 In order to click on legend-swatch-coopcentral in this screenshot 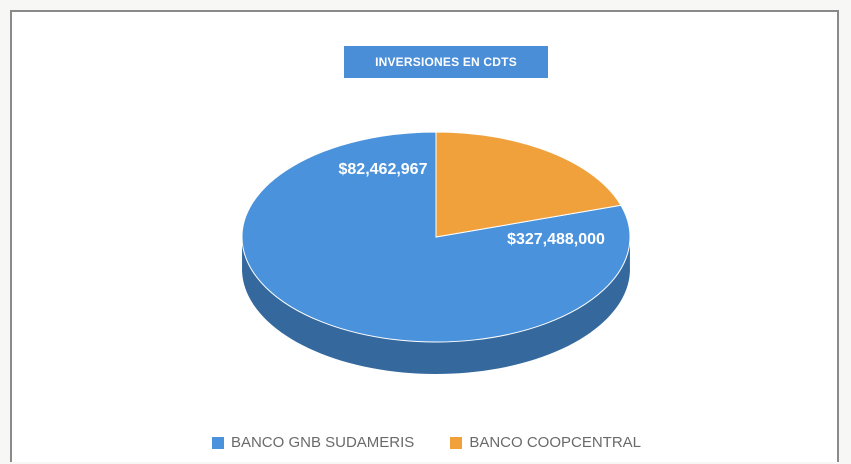, I will do `click(456, 442)`.